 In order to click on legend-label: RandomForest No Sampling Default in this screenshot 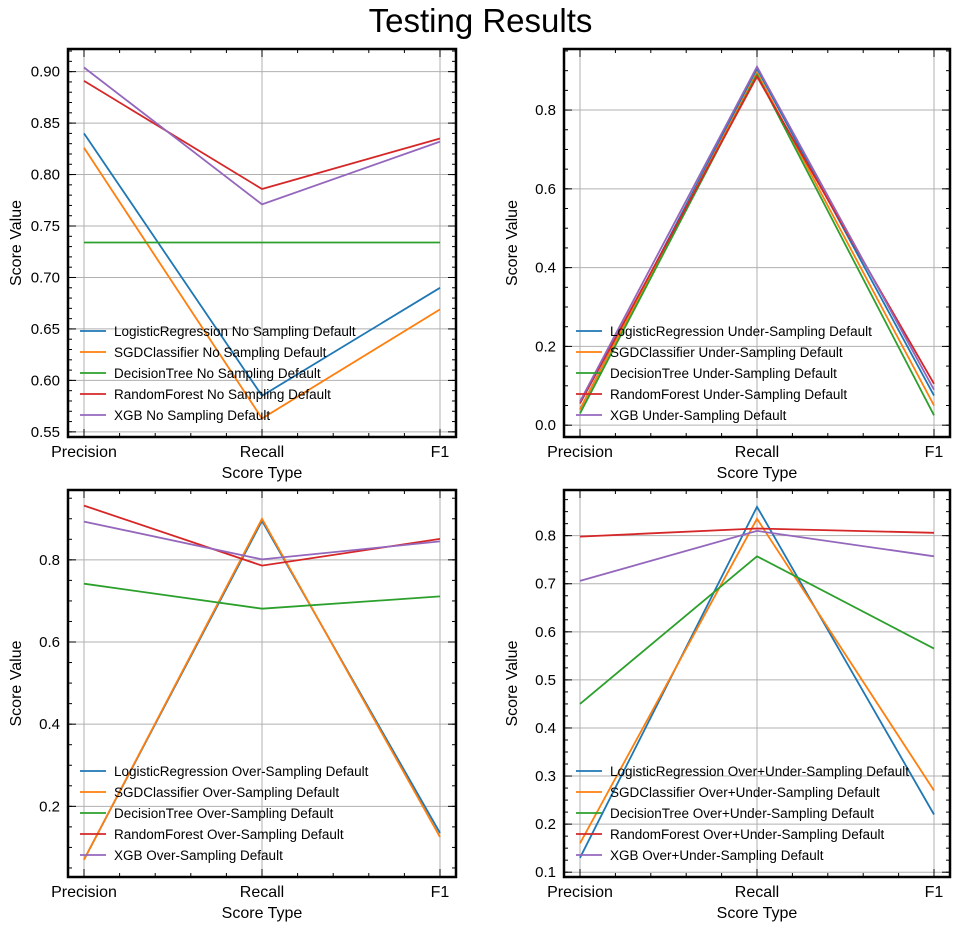, I will do `click(222, 394)`.